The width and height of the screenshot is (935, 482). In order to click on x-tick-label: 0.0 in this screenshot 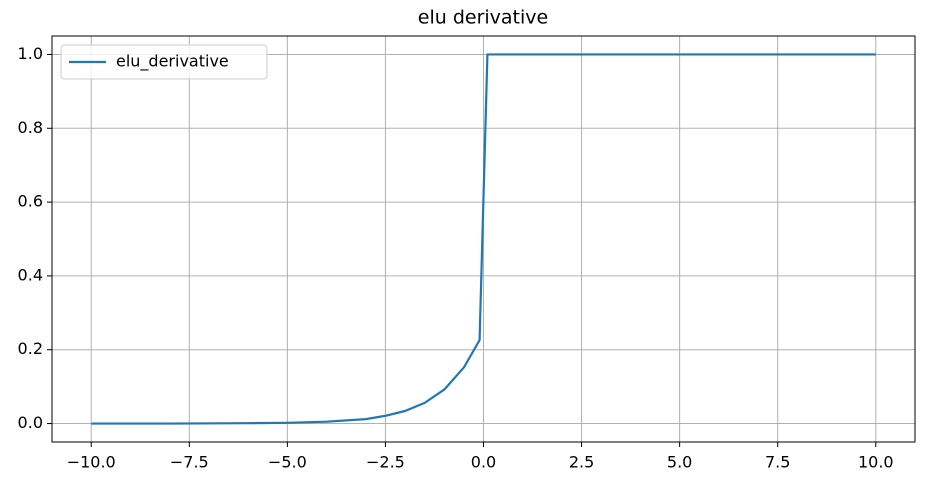, I will do `click(483, 462)`.